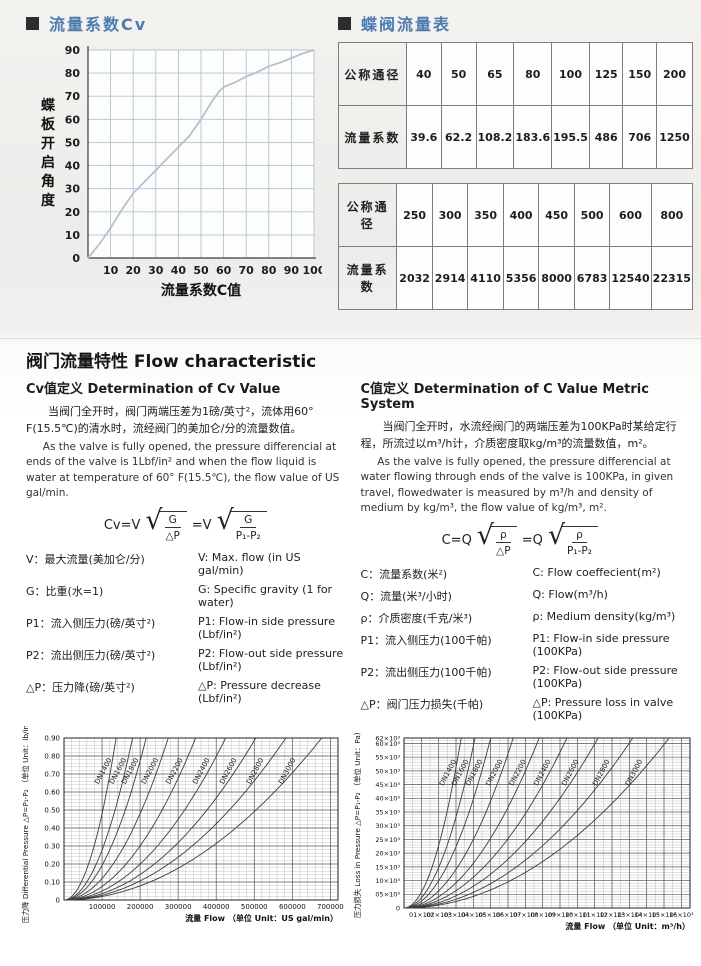 This screenshot has width=701, height=966. Describe the element at coordinates (556, 278) in the screenshot. I see `coefficient-cell: 8000` at that location.